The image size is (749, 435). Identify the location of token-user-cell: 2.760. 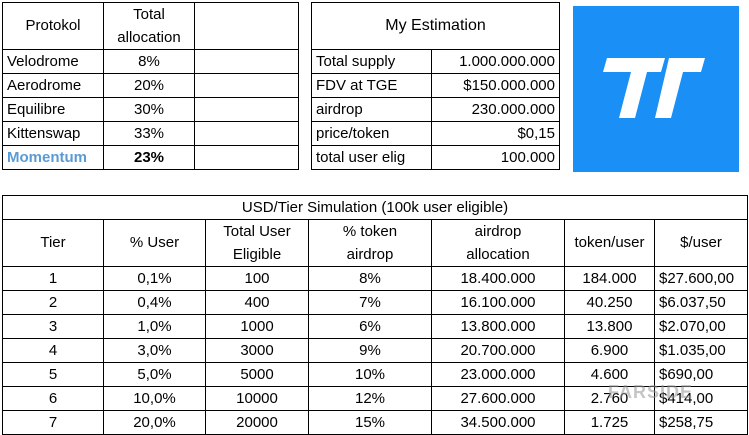
(609, 398).